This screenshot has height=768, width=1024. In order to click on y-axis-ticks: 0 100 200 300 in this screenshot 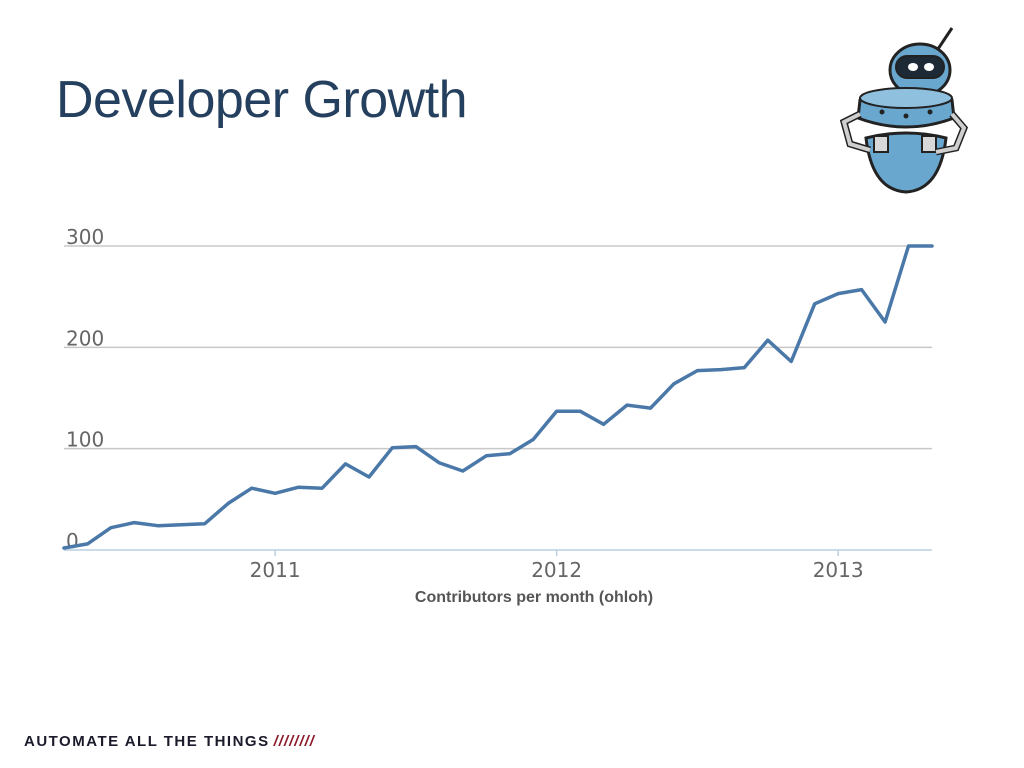, I will do `click(85, 389)`.